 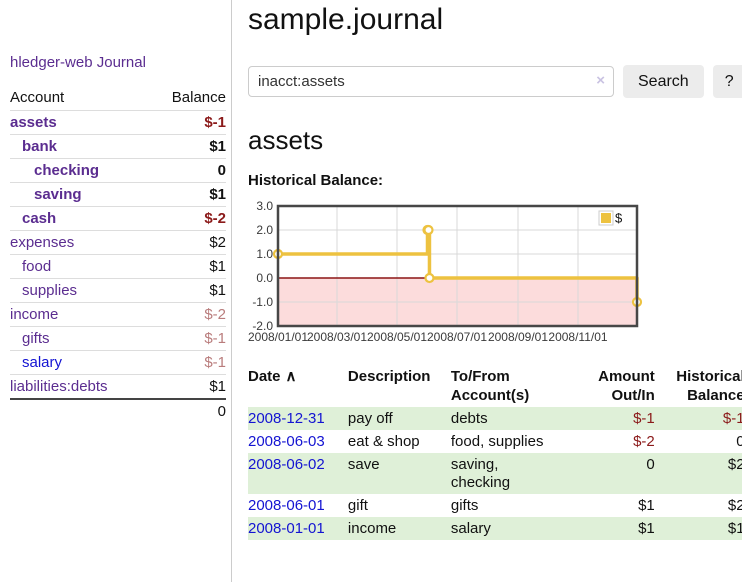 What do you see at coordinates (600, 80) in the screenshot?
I see `clear-search-icon: ×` at bounding box center [600, 80].